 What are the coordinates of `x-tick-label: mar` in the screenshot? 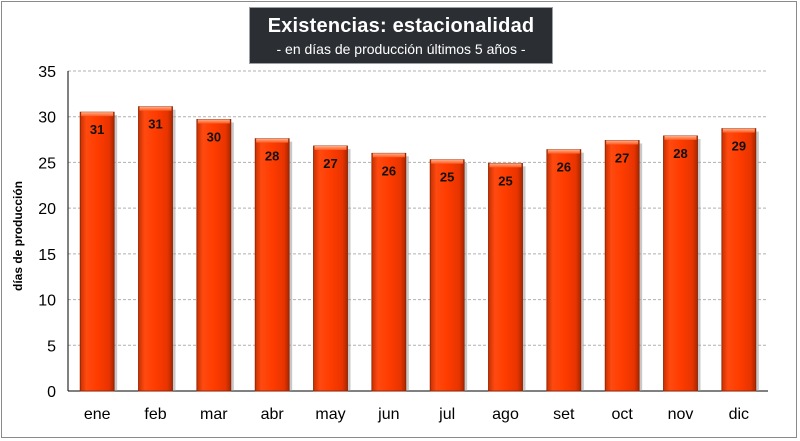 It's located at (214, 414).